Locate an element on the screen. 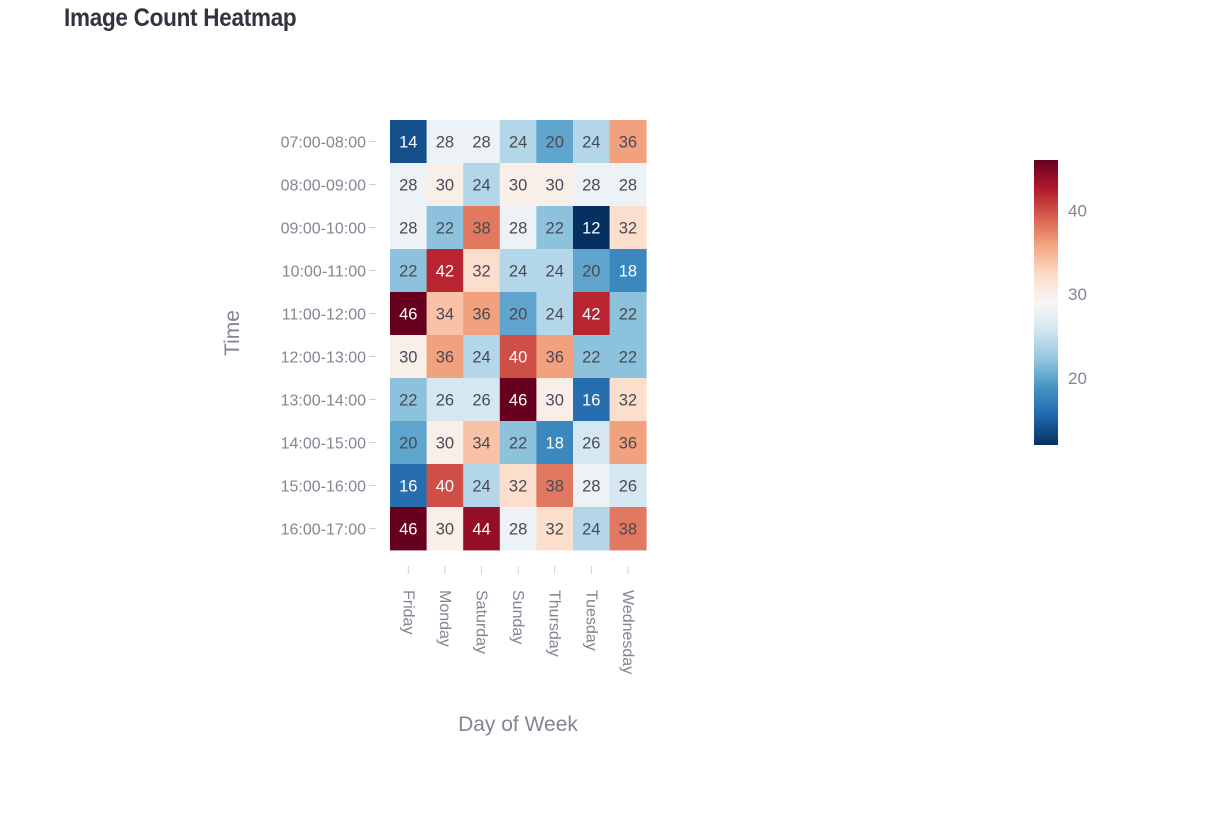 The width and height of the screenshot is (1228, 824). colorbar-tick-label: 30 is located at coordinates (1077, 294).